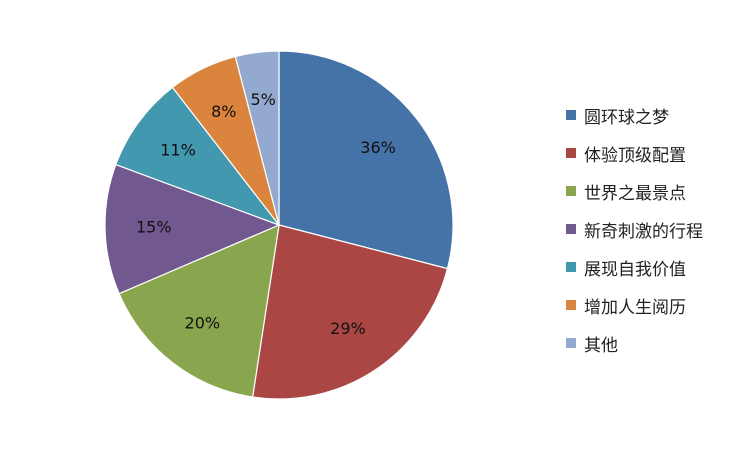  I want to click on legend-item-5: 展现自我价值, so click(634, 267).